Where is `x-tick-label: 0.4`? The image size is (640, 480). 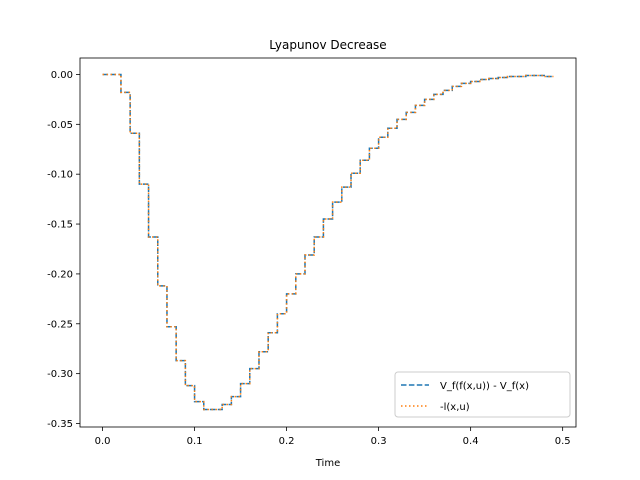
x-tick-label: 0.4 is located at coordinates (471, 441).